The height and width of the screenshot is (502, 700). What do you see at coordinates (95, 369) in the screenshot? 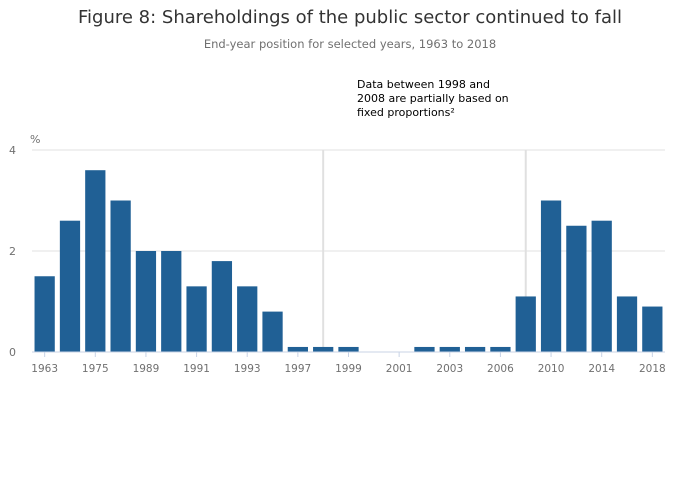
I see `x-tick-label: 1975` at bounding box center [95, 369].